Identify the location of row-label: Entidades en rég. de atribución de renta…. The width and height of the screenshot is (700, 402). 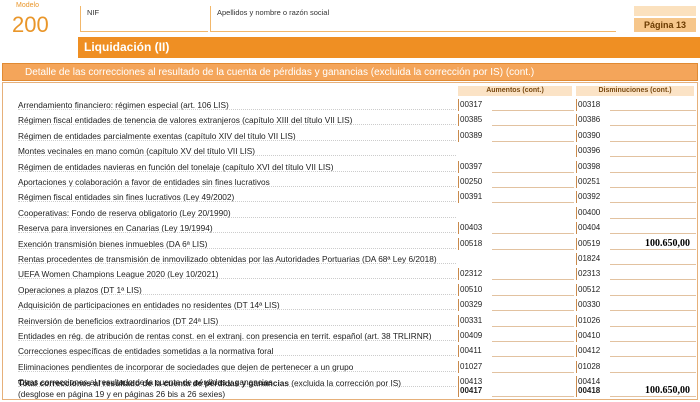
(225, 336).